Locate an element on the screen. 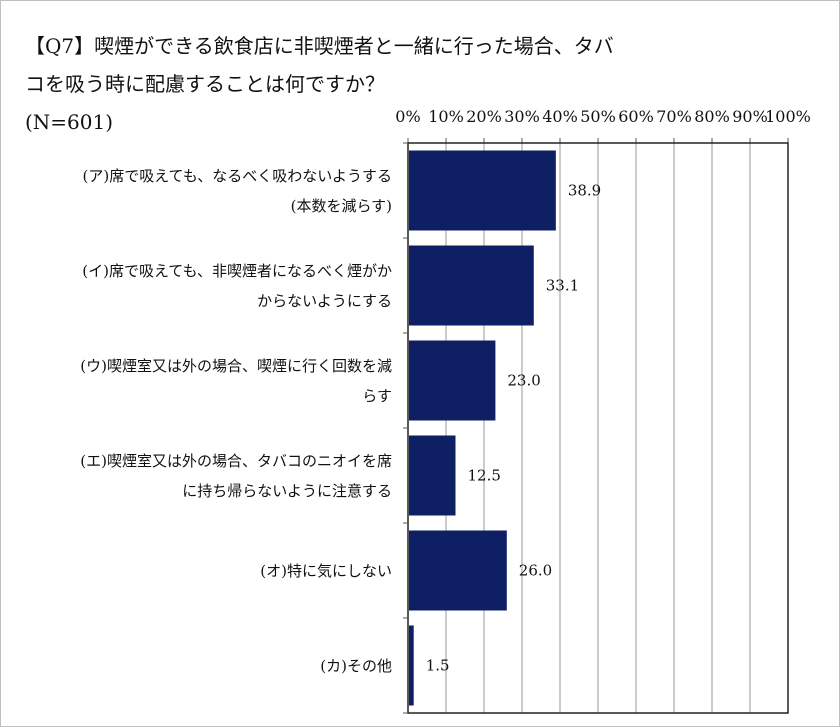  category-label-line: (カ)その他 is located at coordinates (356, 665).